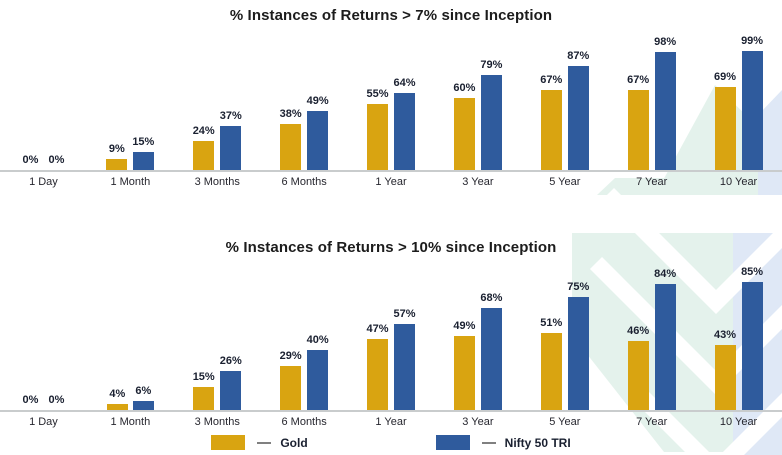 This screenshot has width=782, height=455. What do you see at coordinates (290, 114) in the screenshot?
I see `value-label: 38%` at bounding box center [290, 114].